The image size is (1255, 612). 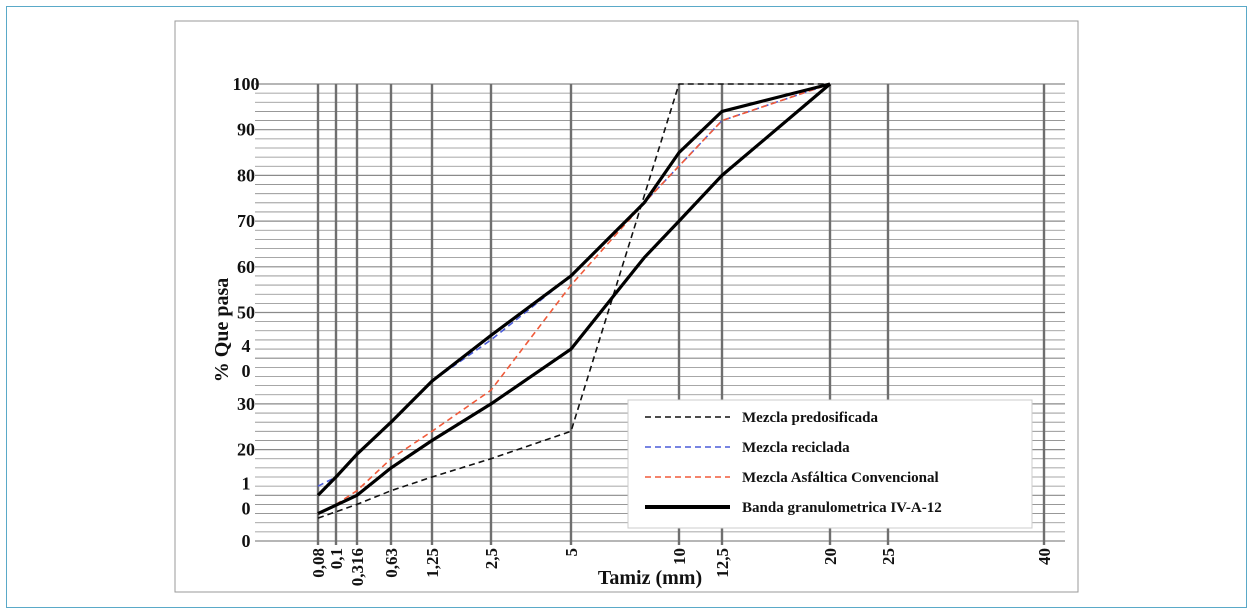 I want to click on x-tick-label: 10, so click(x=679, y=556).